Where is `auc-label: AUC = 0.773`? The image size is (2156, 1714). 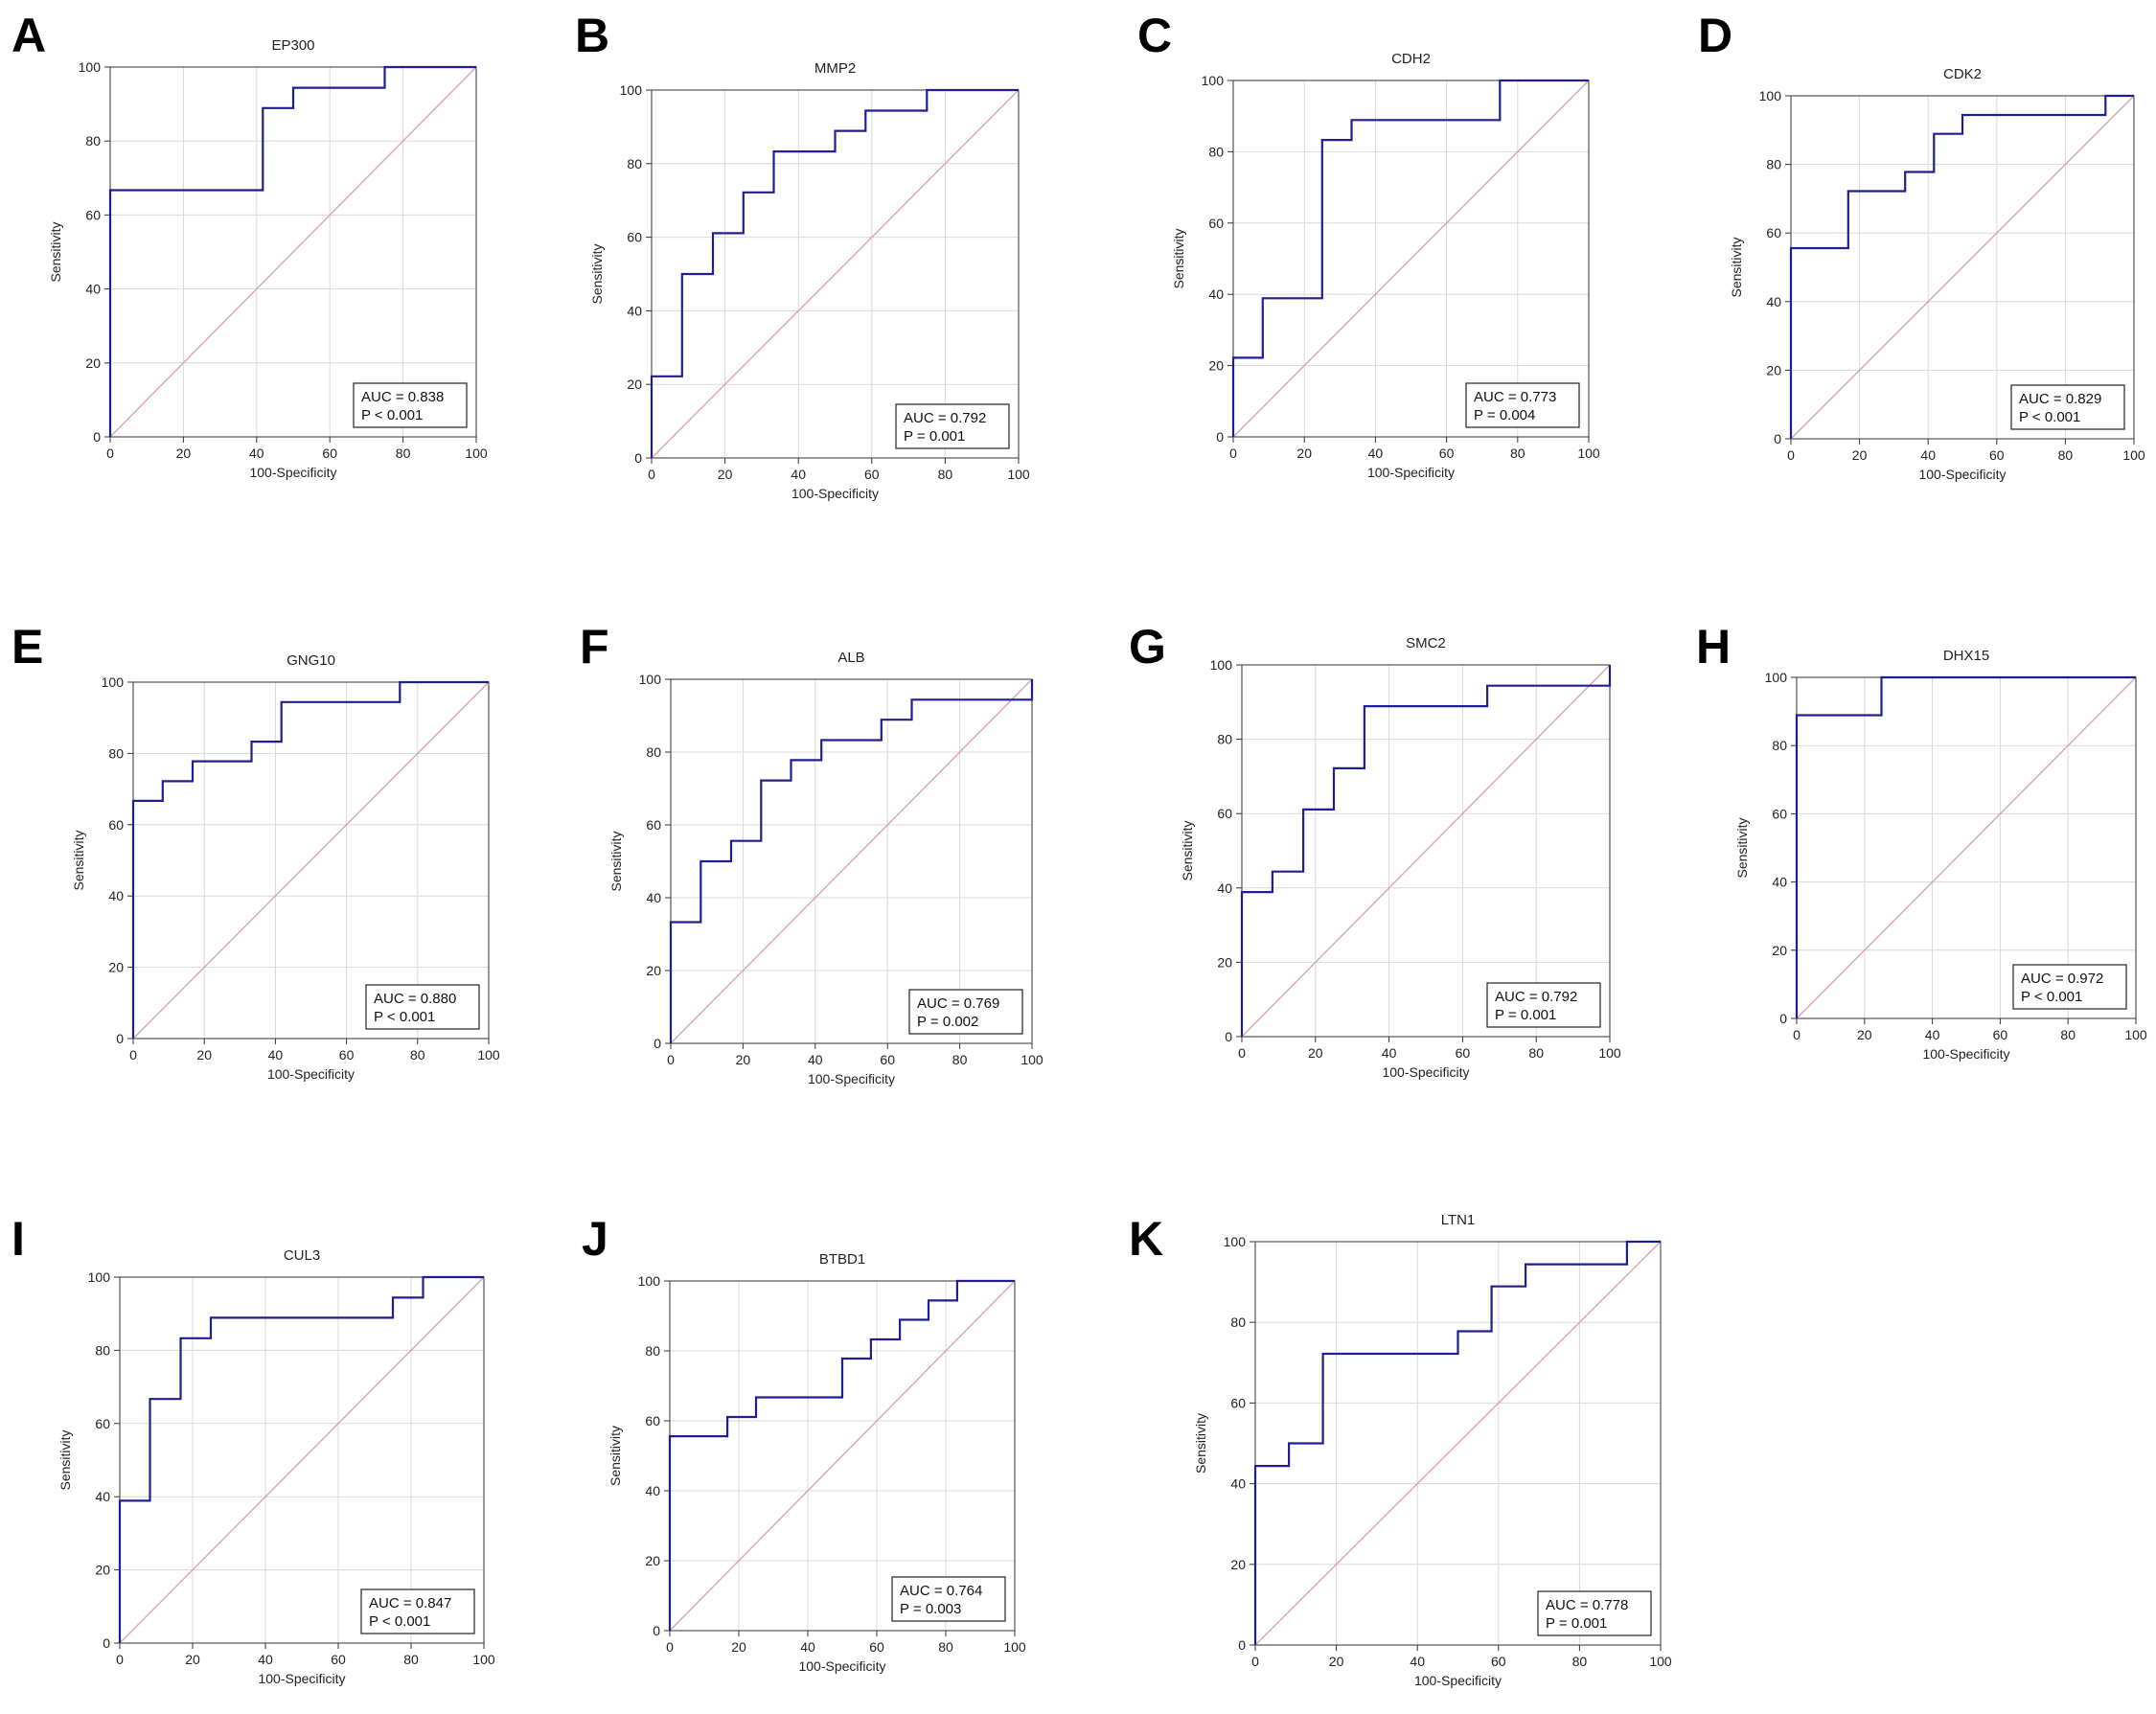 auc-label: AUC = 0.773 is located at coordinates (1515, 397).